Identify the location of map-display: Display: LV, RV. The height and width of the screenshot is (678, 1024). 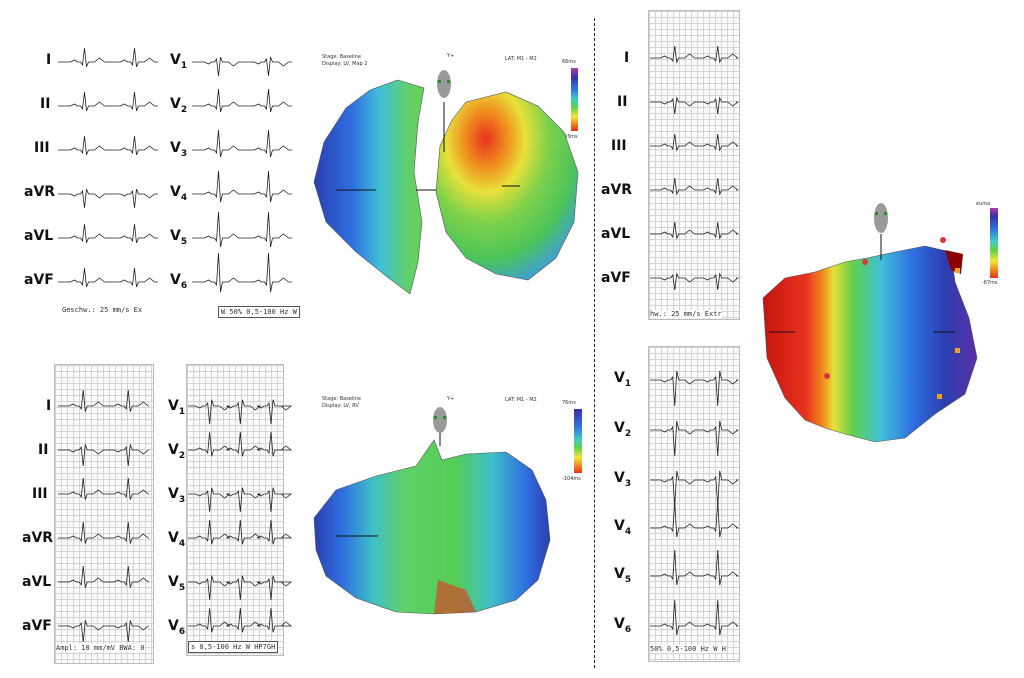
(340, 406).